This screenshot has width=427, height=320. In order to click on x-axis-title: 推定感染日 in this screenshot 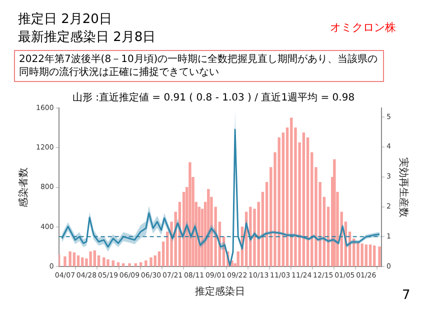, I will do `click(220, 292)`.